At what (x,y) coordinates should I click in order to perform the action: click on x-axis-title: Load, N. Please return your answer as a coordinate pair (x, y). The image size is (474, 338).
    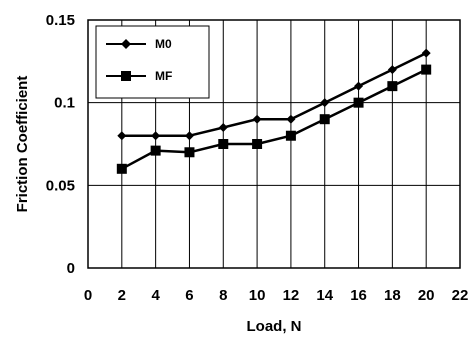
    Looking at the image, I should click on (274, 326).